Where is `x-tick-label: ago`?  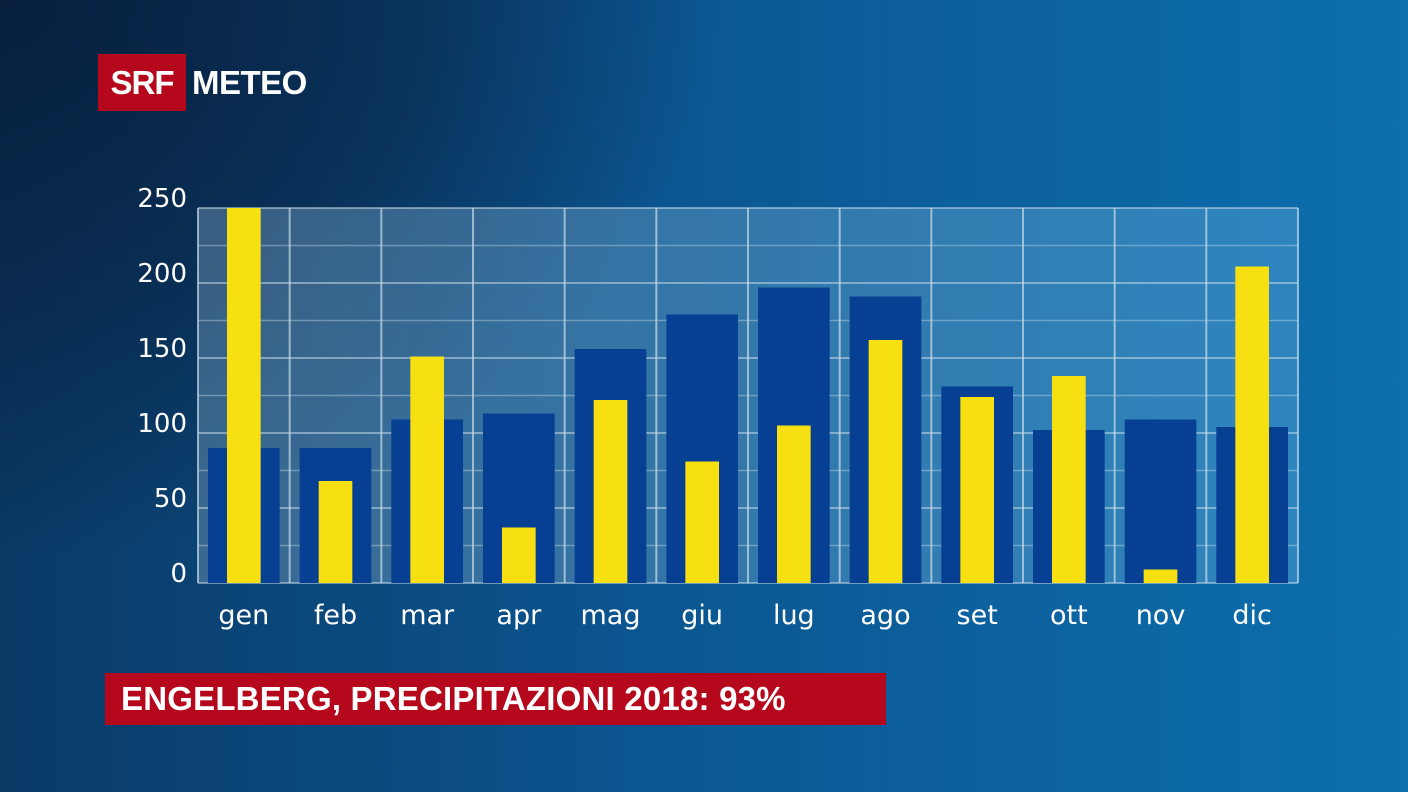
x-tick-label: ago is located at coordinates (885, 615).